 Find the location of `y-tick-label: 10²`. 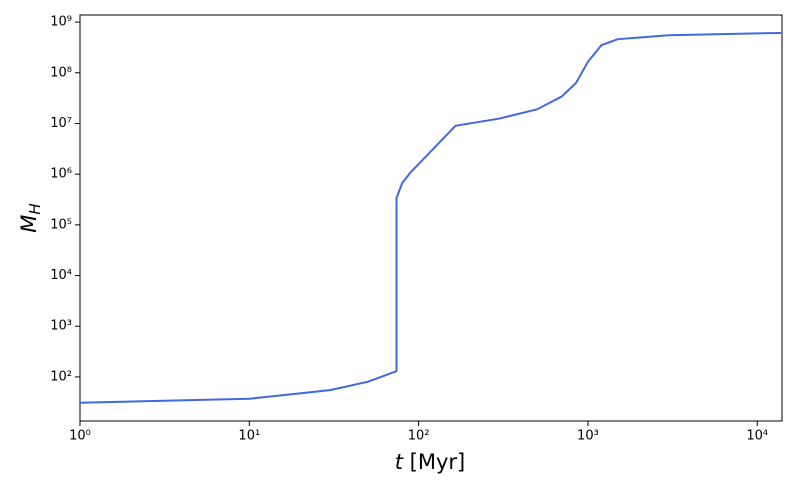

y-tick-label: 10² is located at coordinates (61, 376).